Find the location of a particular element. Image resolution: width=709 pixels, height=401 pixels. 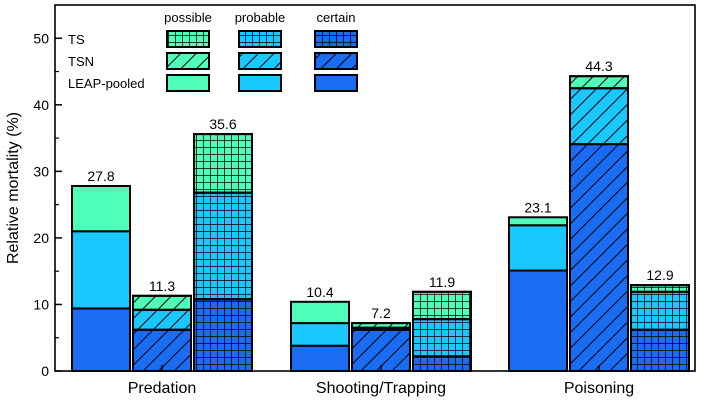

legend-header-possible: possible is located at coordinates (188, 17).